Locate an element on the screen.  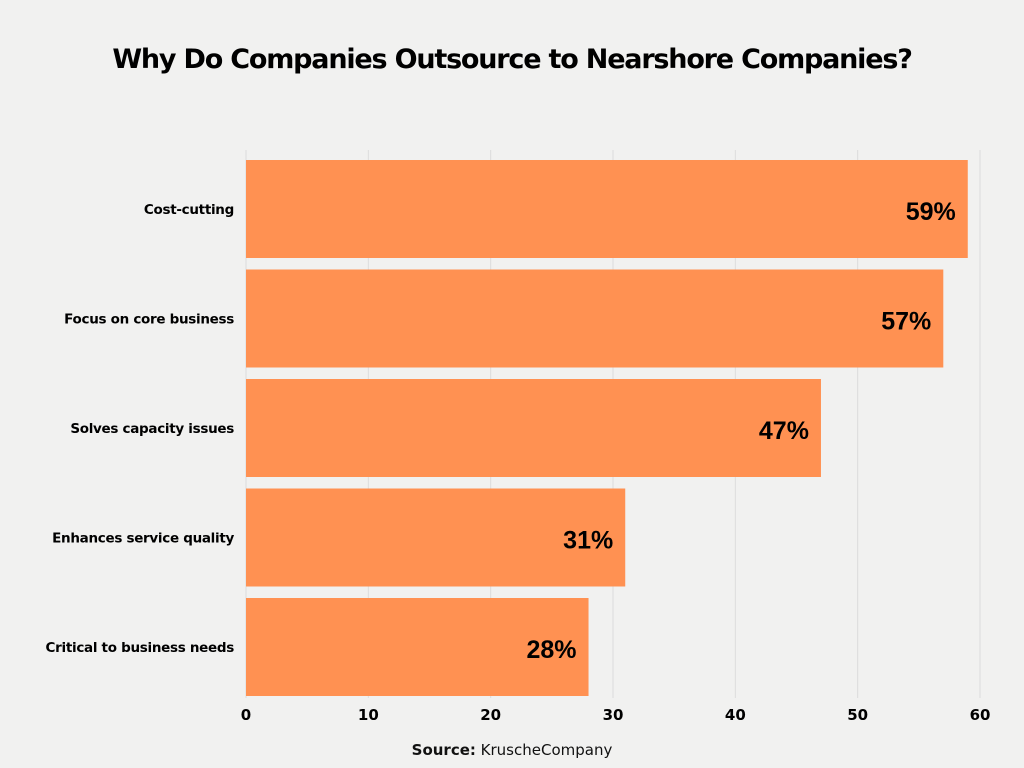
x-tick-label: 40 is located at coordinates (735, 715).